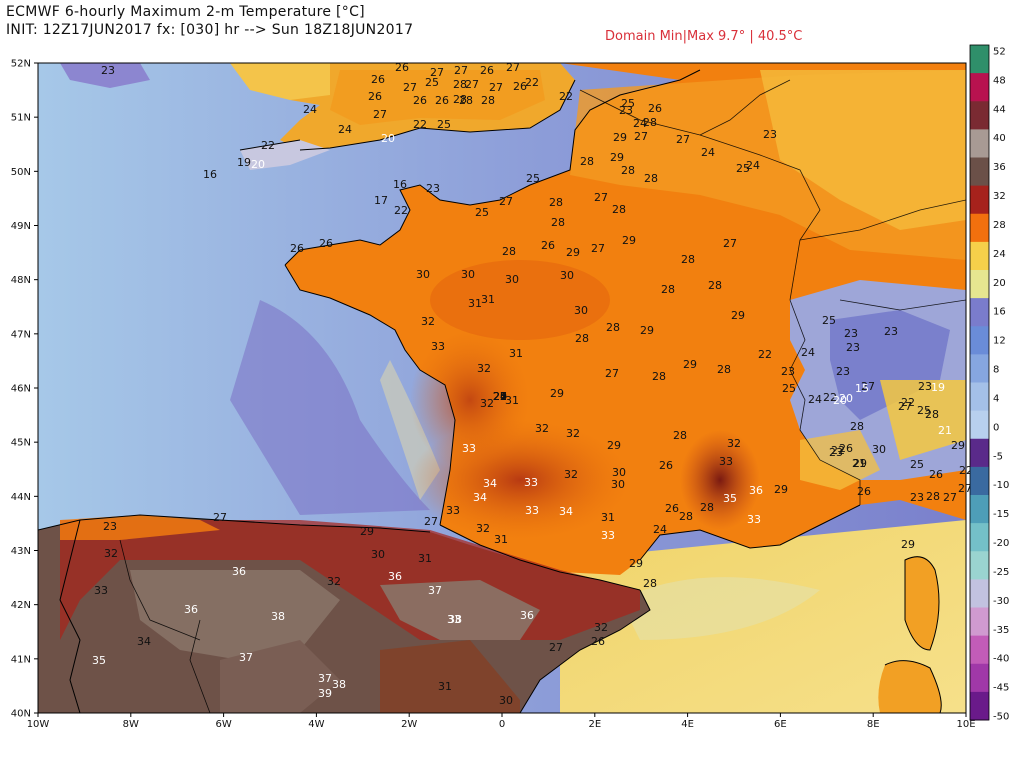  I want to click on lat-tick-label: 45N, so click(21, 443).